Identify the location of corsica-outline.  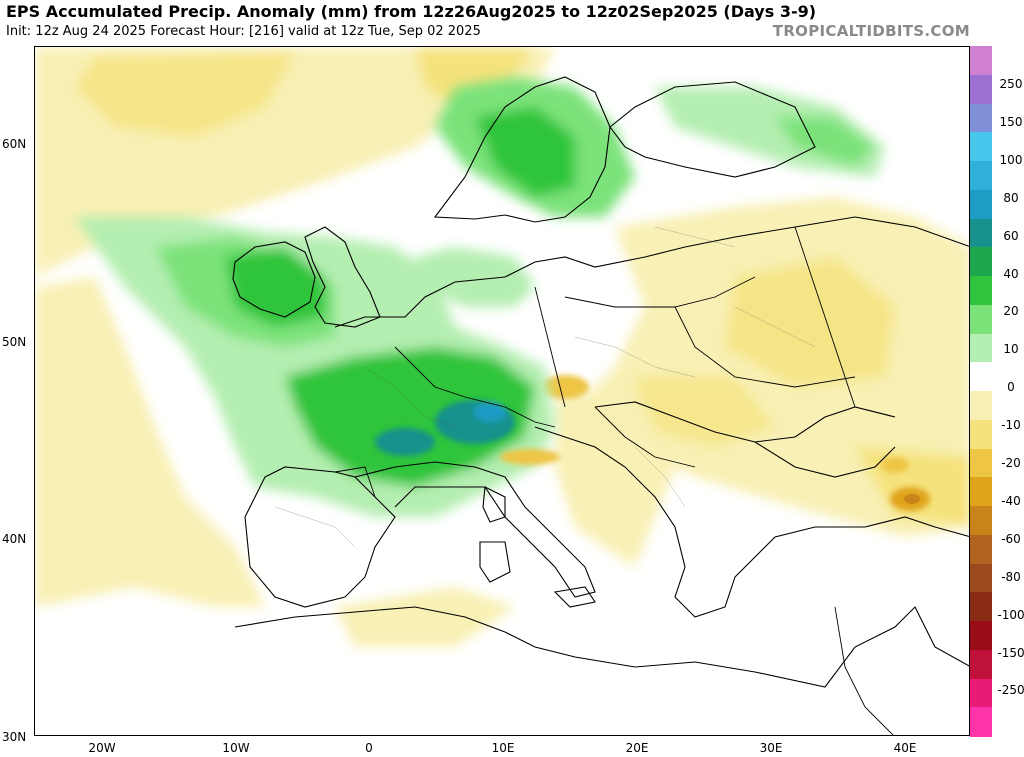
(494, 504).